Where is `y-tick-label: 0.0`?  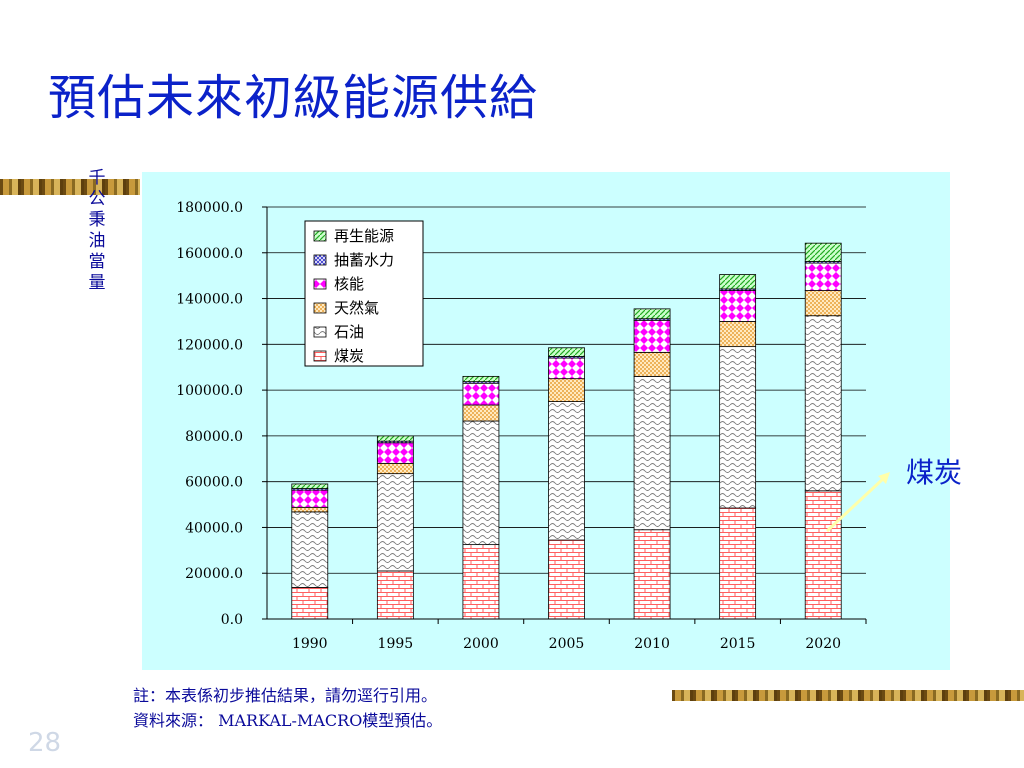
y-tick-label: 0.0 is located at coordinates (232, 620).